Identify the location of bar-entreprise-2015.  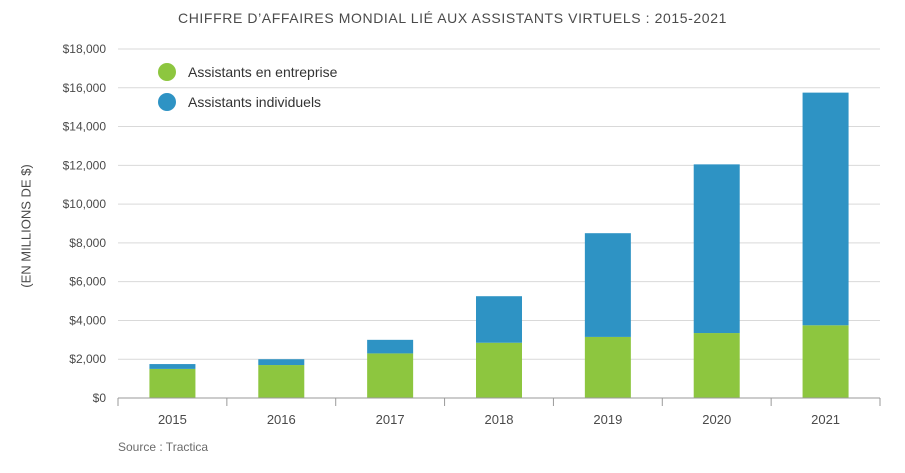
(172, 383).